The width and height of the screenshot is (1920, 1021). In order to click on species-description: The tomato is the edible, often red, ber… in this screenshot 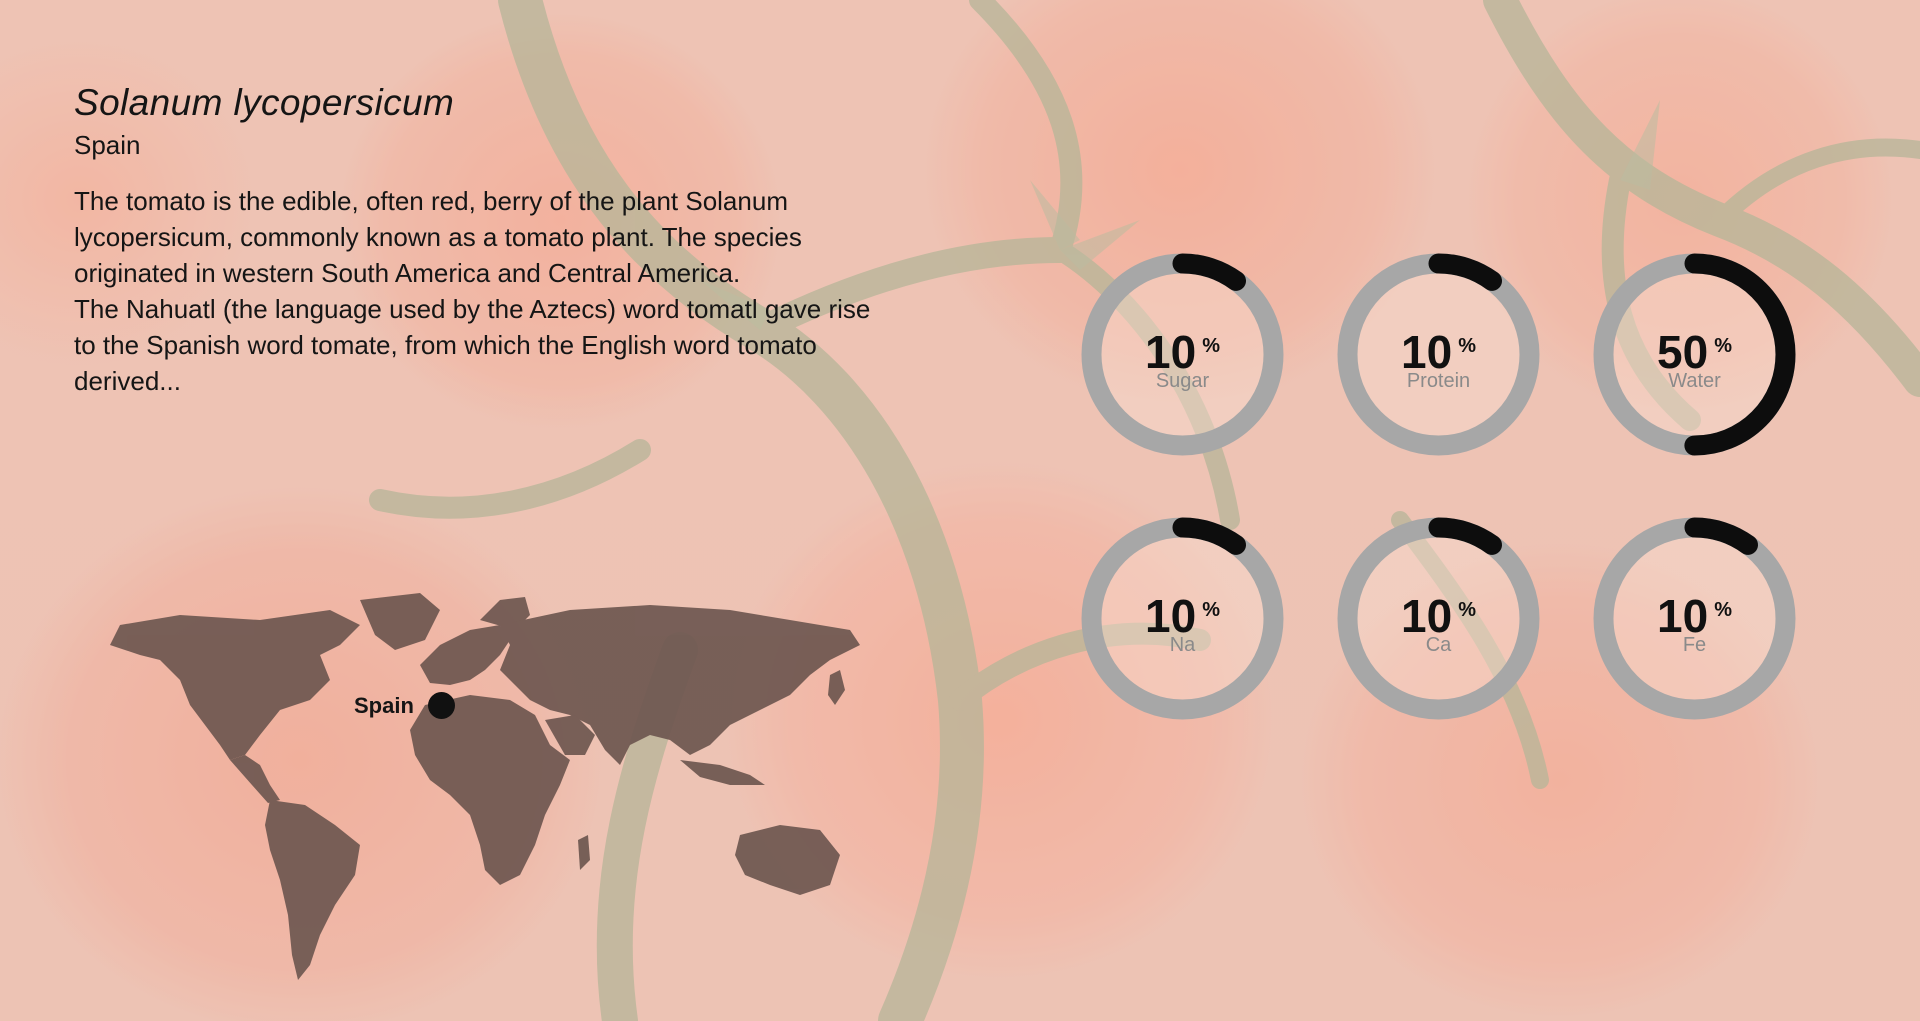, I will do `click(474, 291)`.